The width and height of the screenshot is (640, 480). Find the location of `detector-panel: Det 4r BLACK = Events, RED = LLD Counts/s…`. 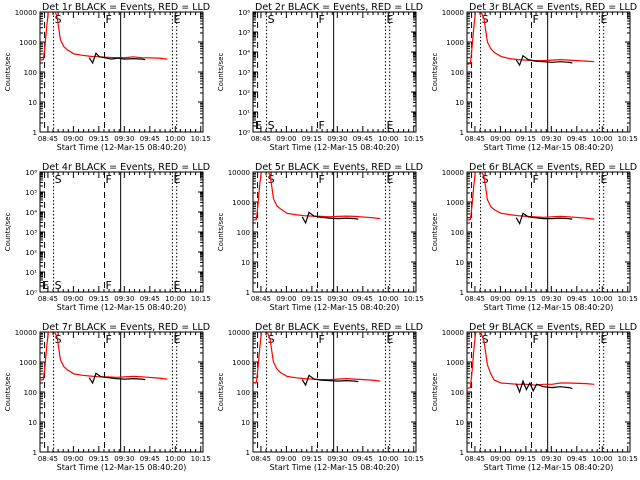

detector-panel: Det 4r BLACK = Events, RED = LLD Counts/s… is located at coordinates (107, 237).